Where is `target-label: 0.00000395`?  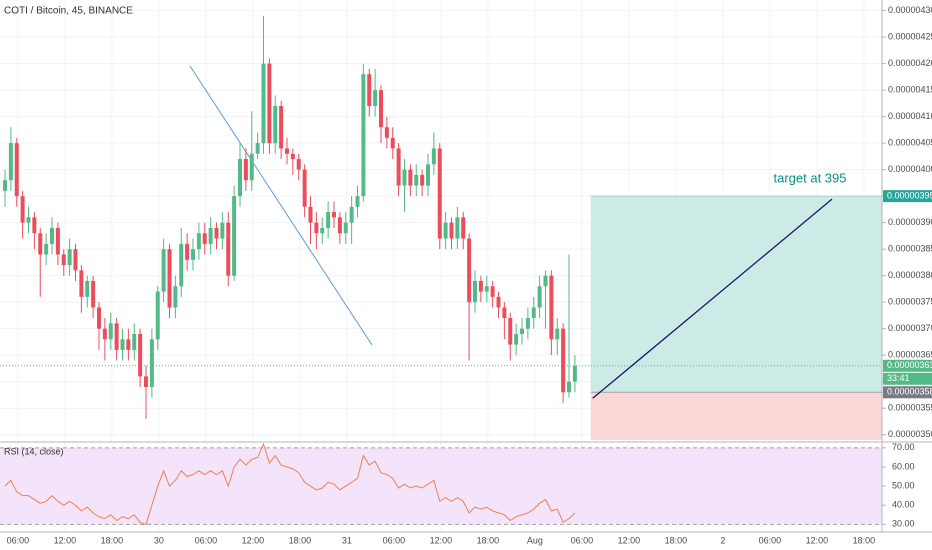 target-label: 0.00000395 is located at coordinates (909, 196).